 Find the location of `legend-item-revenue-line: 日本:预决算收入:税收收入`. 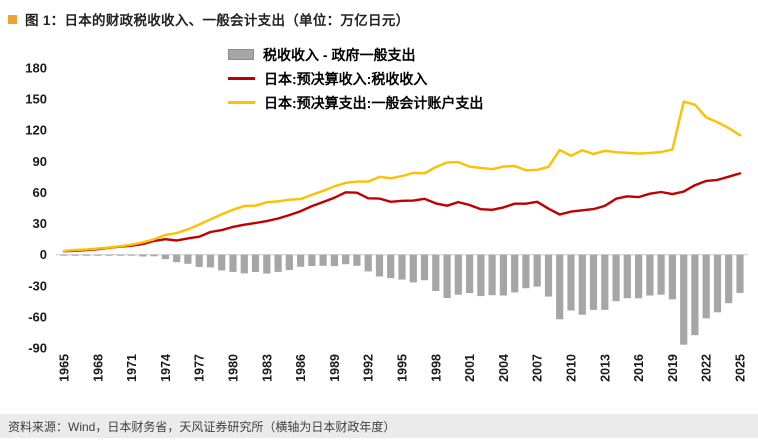

legend-item-revenue-line: 日本:预决算收入:税收收入 is located at coordinates (355, 78).